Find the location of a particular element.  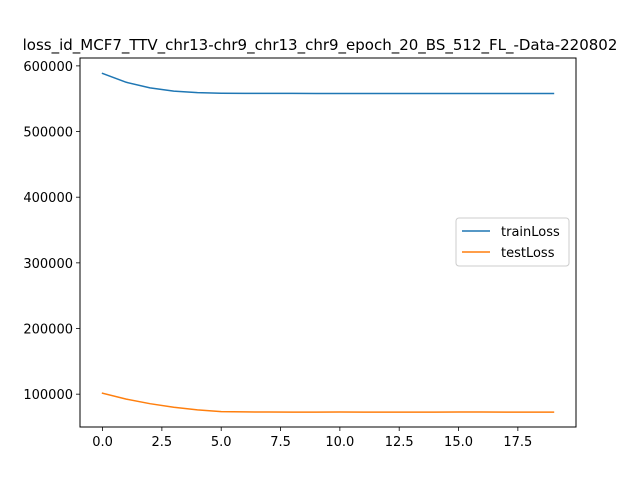

y-tick-label: 400000 is located at coordinates (48, 198).